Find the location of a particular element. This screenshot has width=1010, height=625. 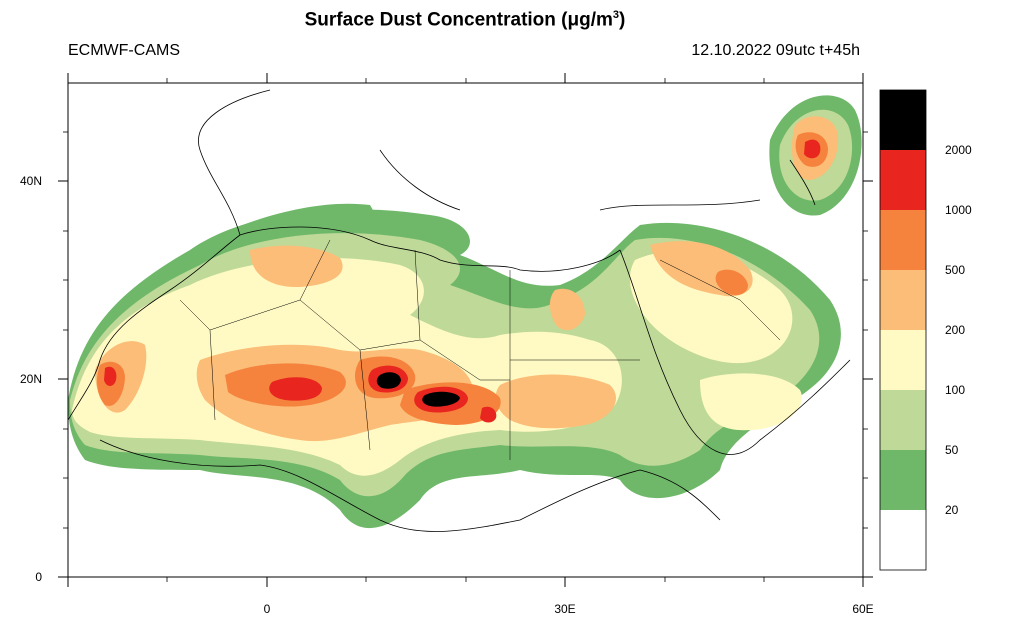

run-time-label: 12.10.2022 09utc t+45h is located at coordinates (775, 50).